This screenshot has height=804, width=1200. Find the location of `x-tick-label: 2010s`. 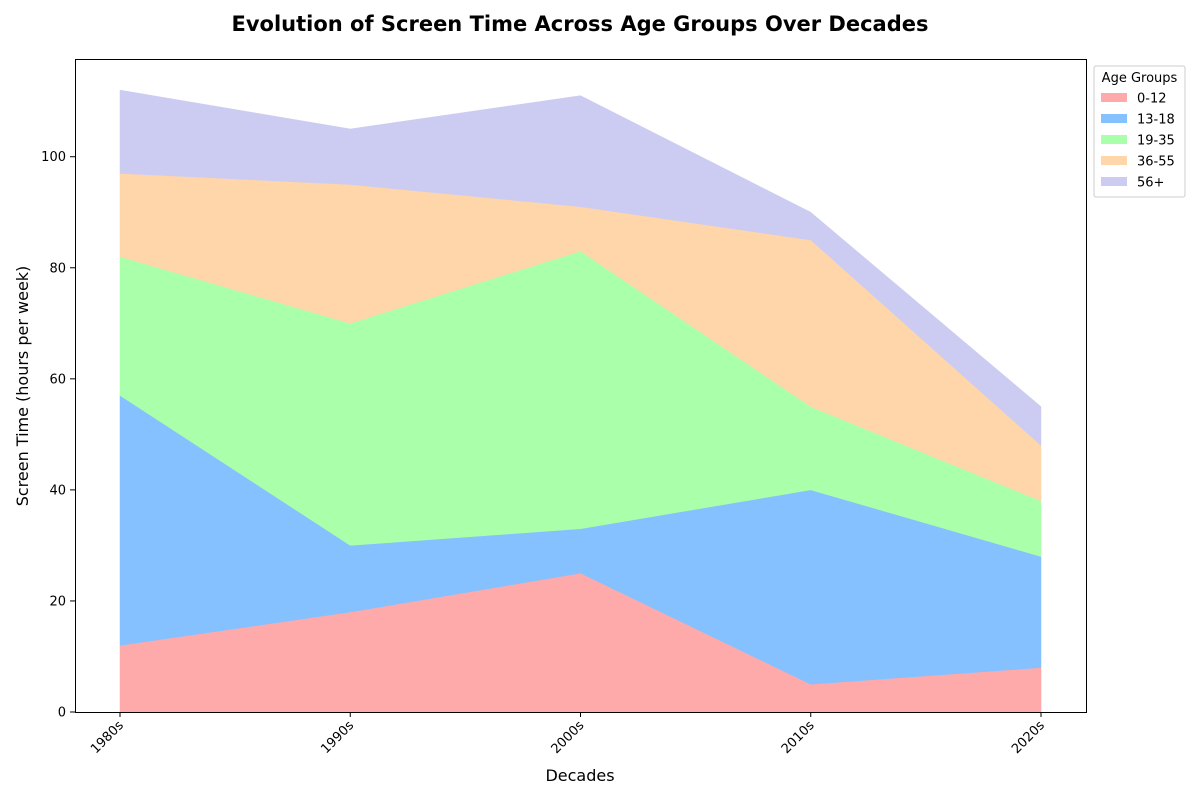

x-tick-label: 2010s is located at coordinates (798, 737).